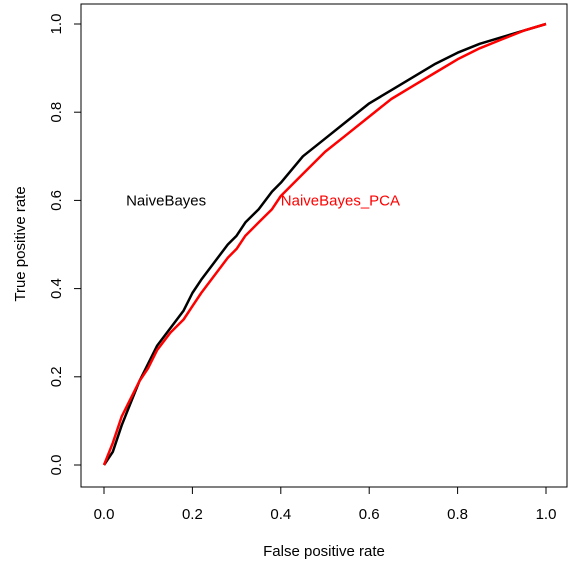 The image size is (570, 568). I want to click on y-tick-label: 0.4, so click(56, 288).